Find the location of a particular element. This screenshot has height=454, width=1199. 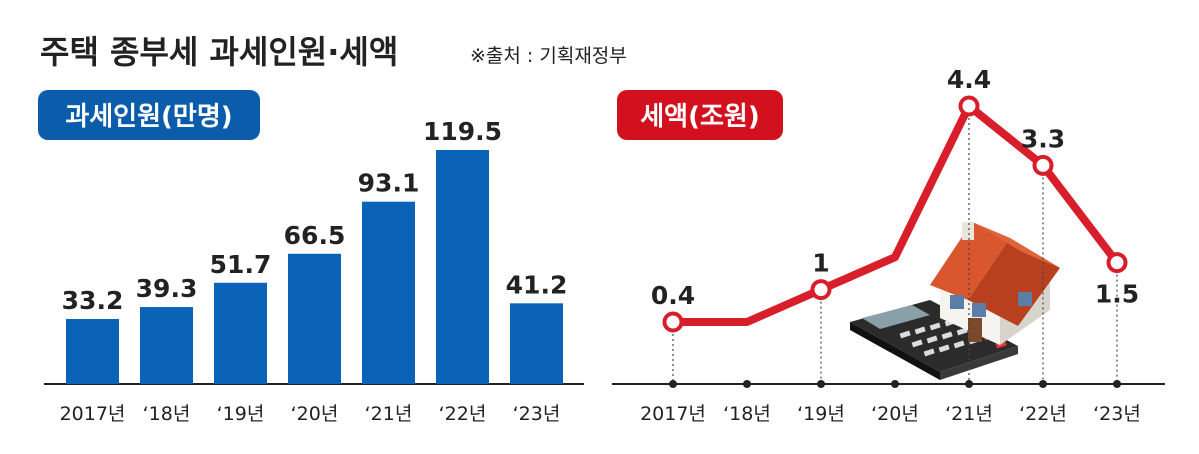

bar-category-label-0: 2017년 is located at coordinates (93, 414).